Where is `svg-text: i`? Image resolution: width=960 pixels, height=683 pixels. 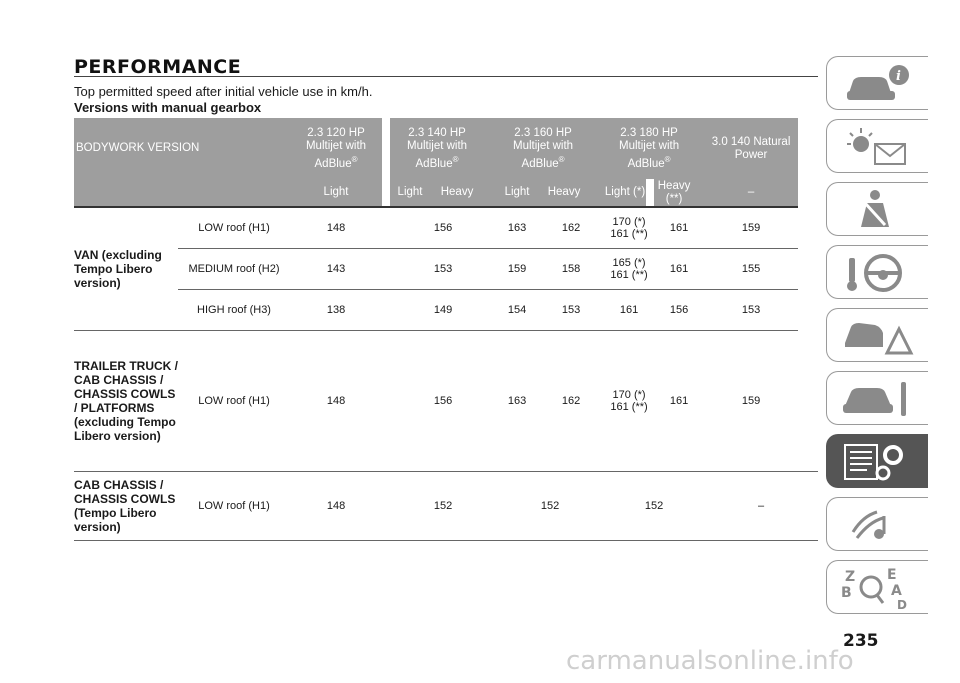 svg-text: i is located at coordinates (898, 76).